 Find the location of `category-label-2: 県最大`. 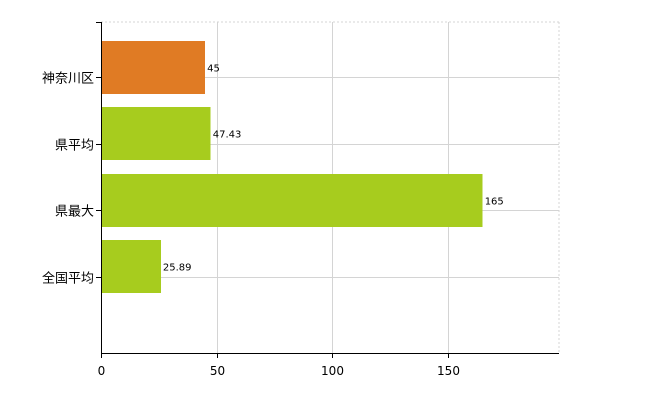

category-label-2: 県最大 is located at coordinates (74, 212).